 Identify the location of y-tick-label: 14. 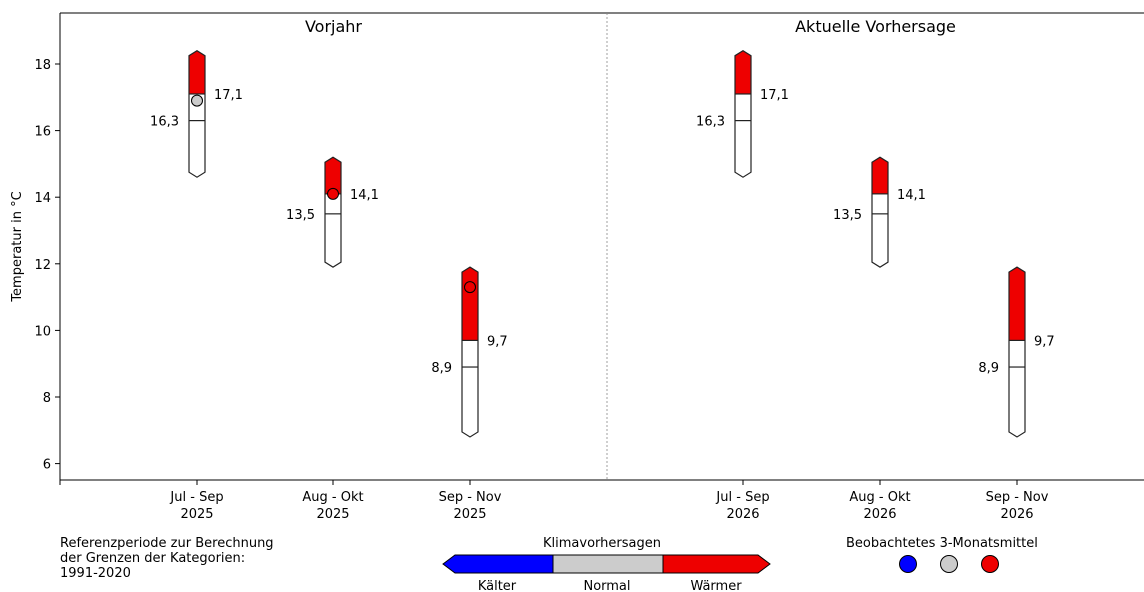
(42, 198).